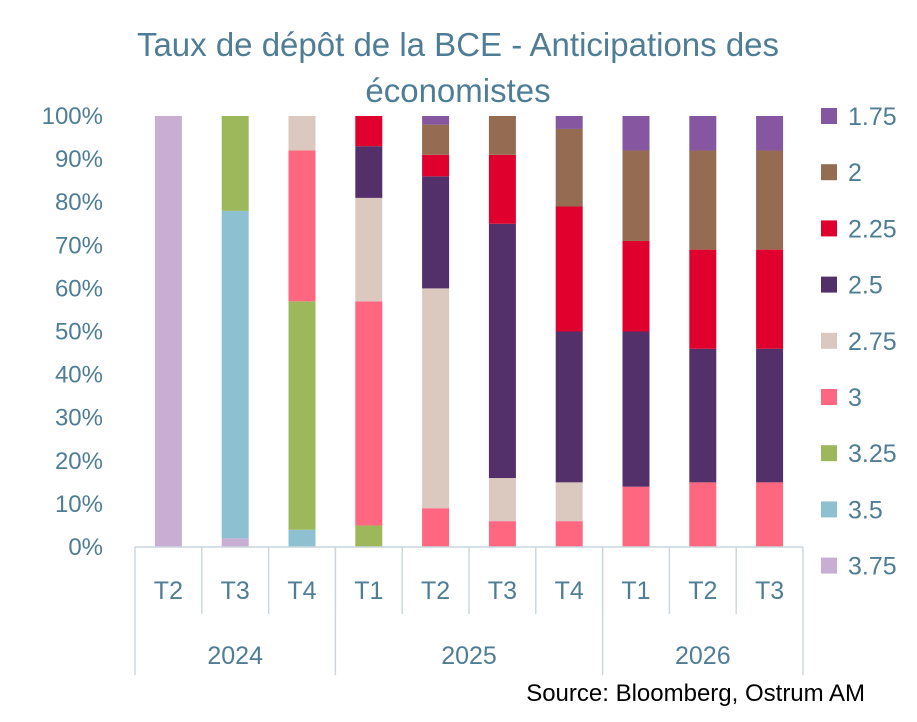 Image resolution: width=917 pixels, height=722 pixels. What do you see at coordinates (872, 567) in the screenshot?
I see `legend-label: 3.75` at bounding box center [872, 567].